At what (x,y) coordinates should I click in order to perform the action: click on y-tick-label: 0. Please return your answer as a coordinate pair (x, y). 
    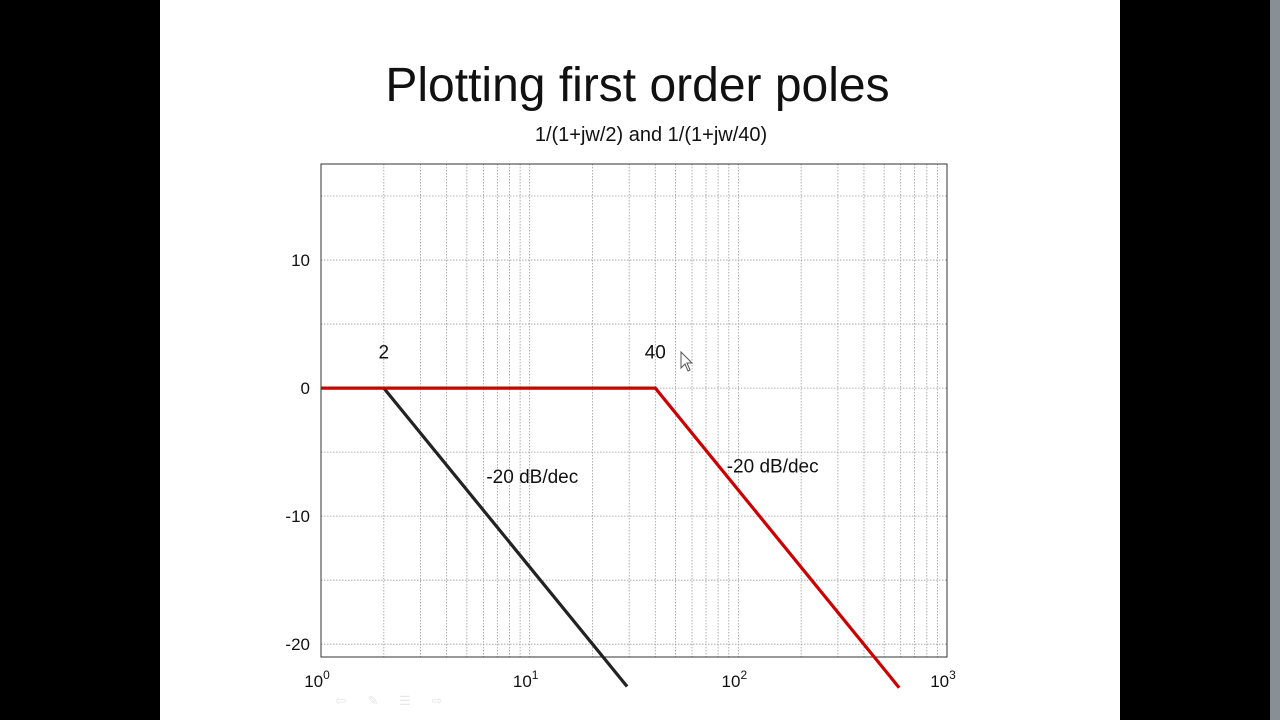
    Looking at the image, I should click on (305, 388).